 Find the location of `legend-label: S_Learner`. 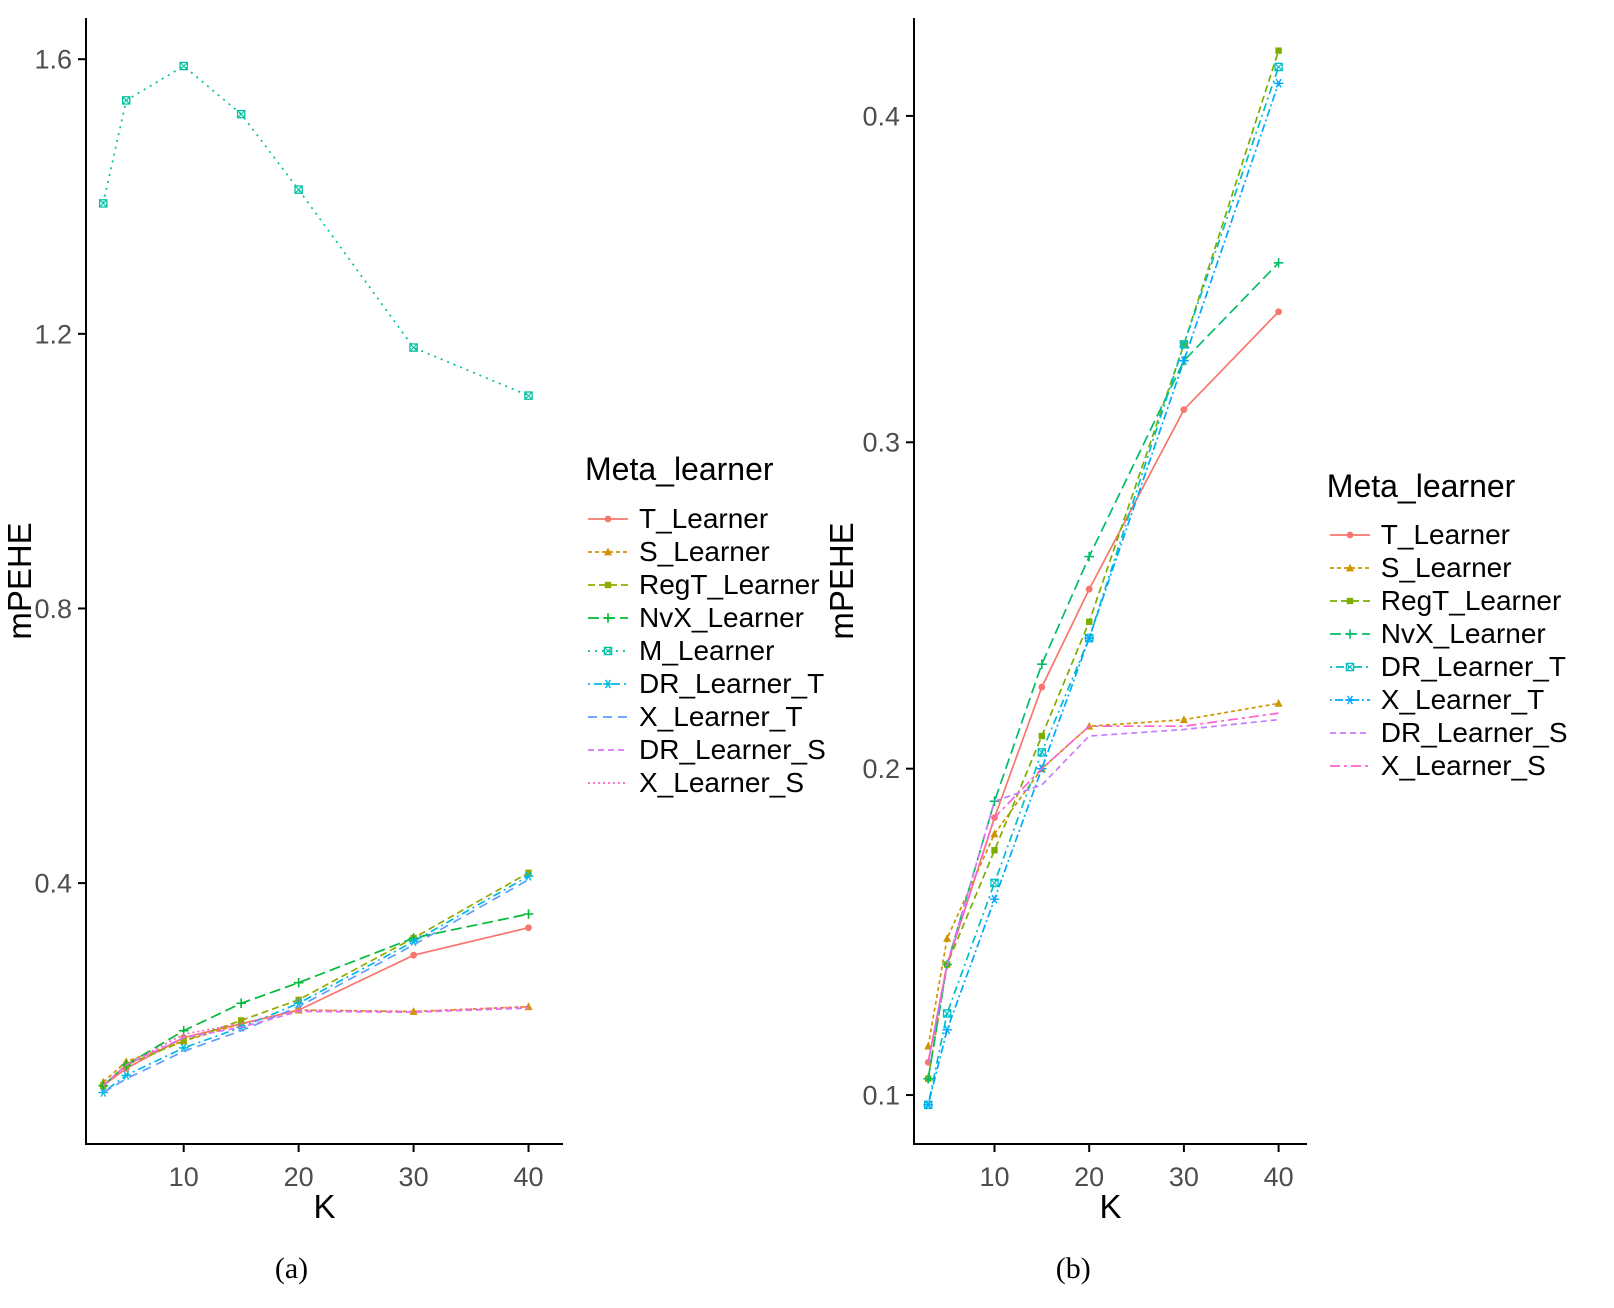

legend-label: S_Learner is located at coordinates (704, 551).